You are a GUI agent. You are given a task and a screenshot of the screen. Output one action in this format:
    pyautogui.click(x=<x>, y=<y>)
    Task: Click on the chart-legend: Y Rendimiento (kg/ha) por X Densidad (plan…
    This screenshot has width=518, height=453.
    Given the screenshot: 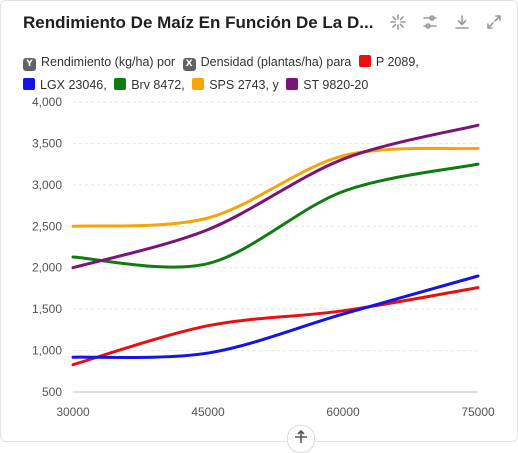 What is the action you would take?
    pyautogui.click(x=263, y=74)
    